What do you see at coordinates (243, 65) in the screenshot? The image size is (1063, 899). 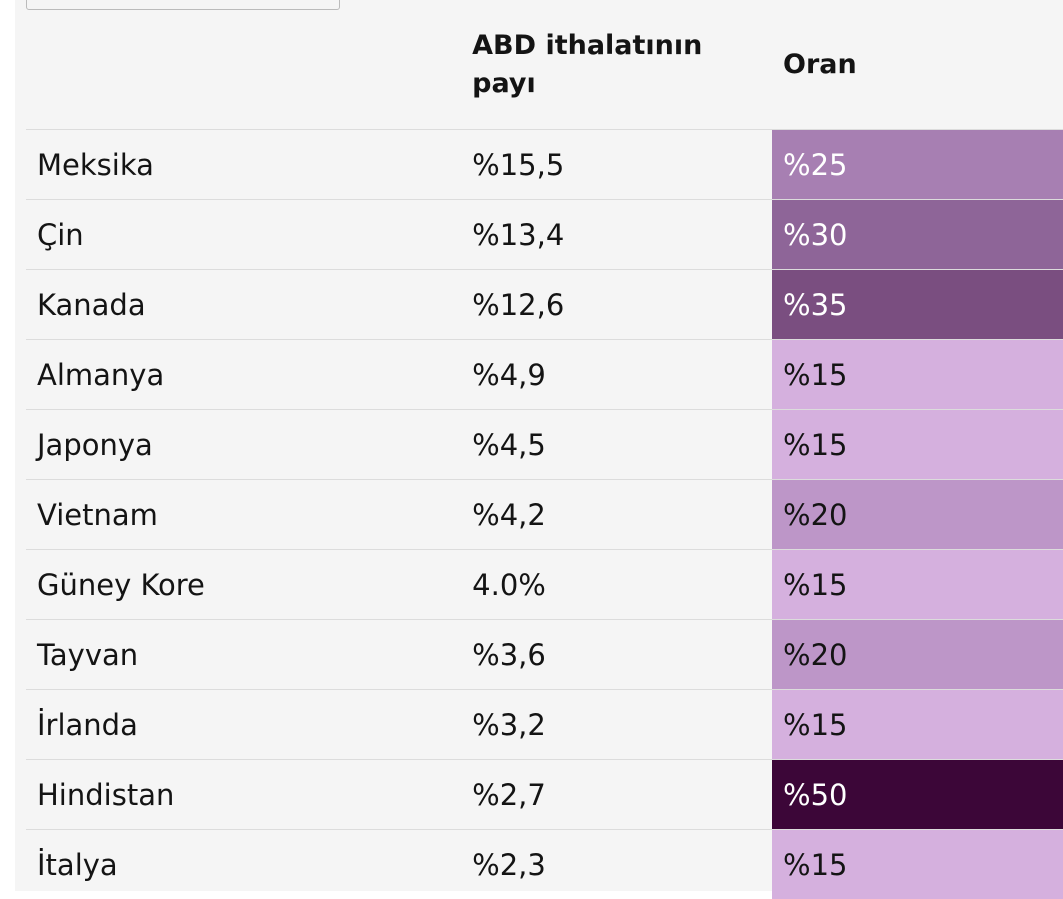 I see `header-cell` at bounding box center [243, 65].